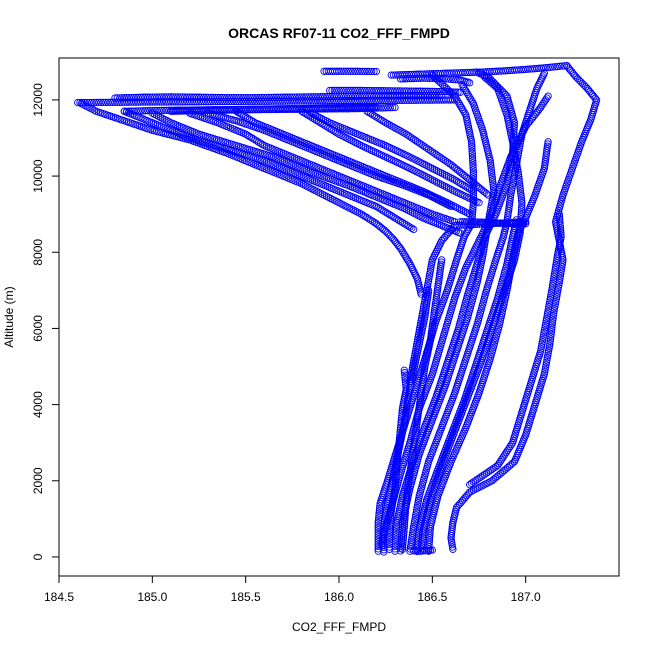  I want to click on x-tick-label: 186.5, so click(432, 597).